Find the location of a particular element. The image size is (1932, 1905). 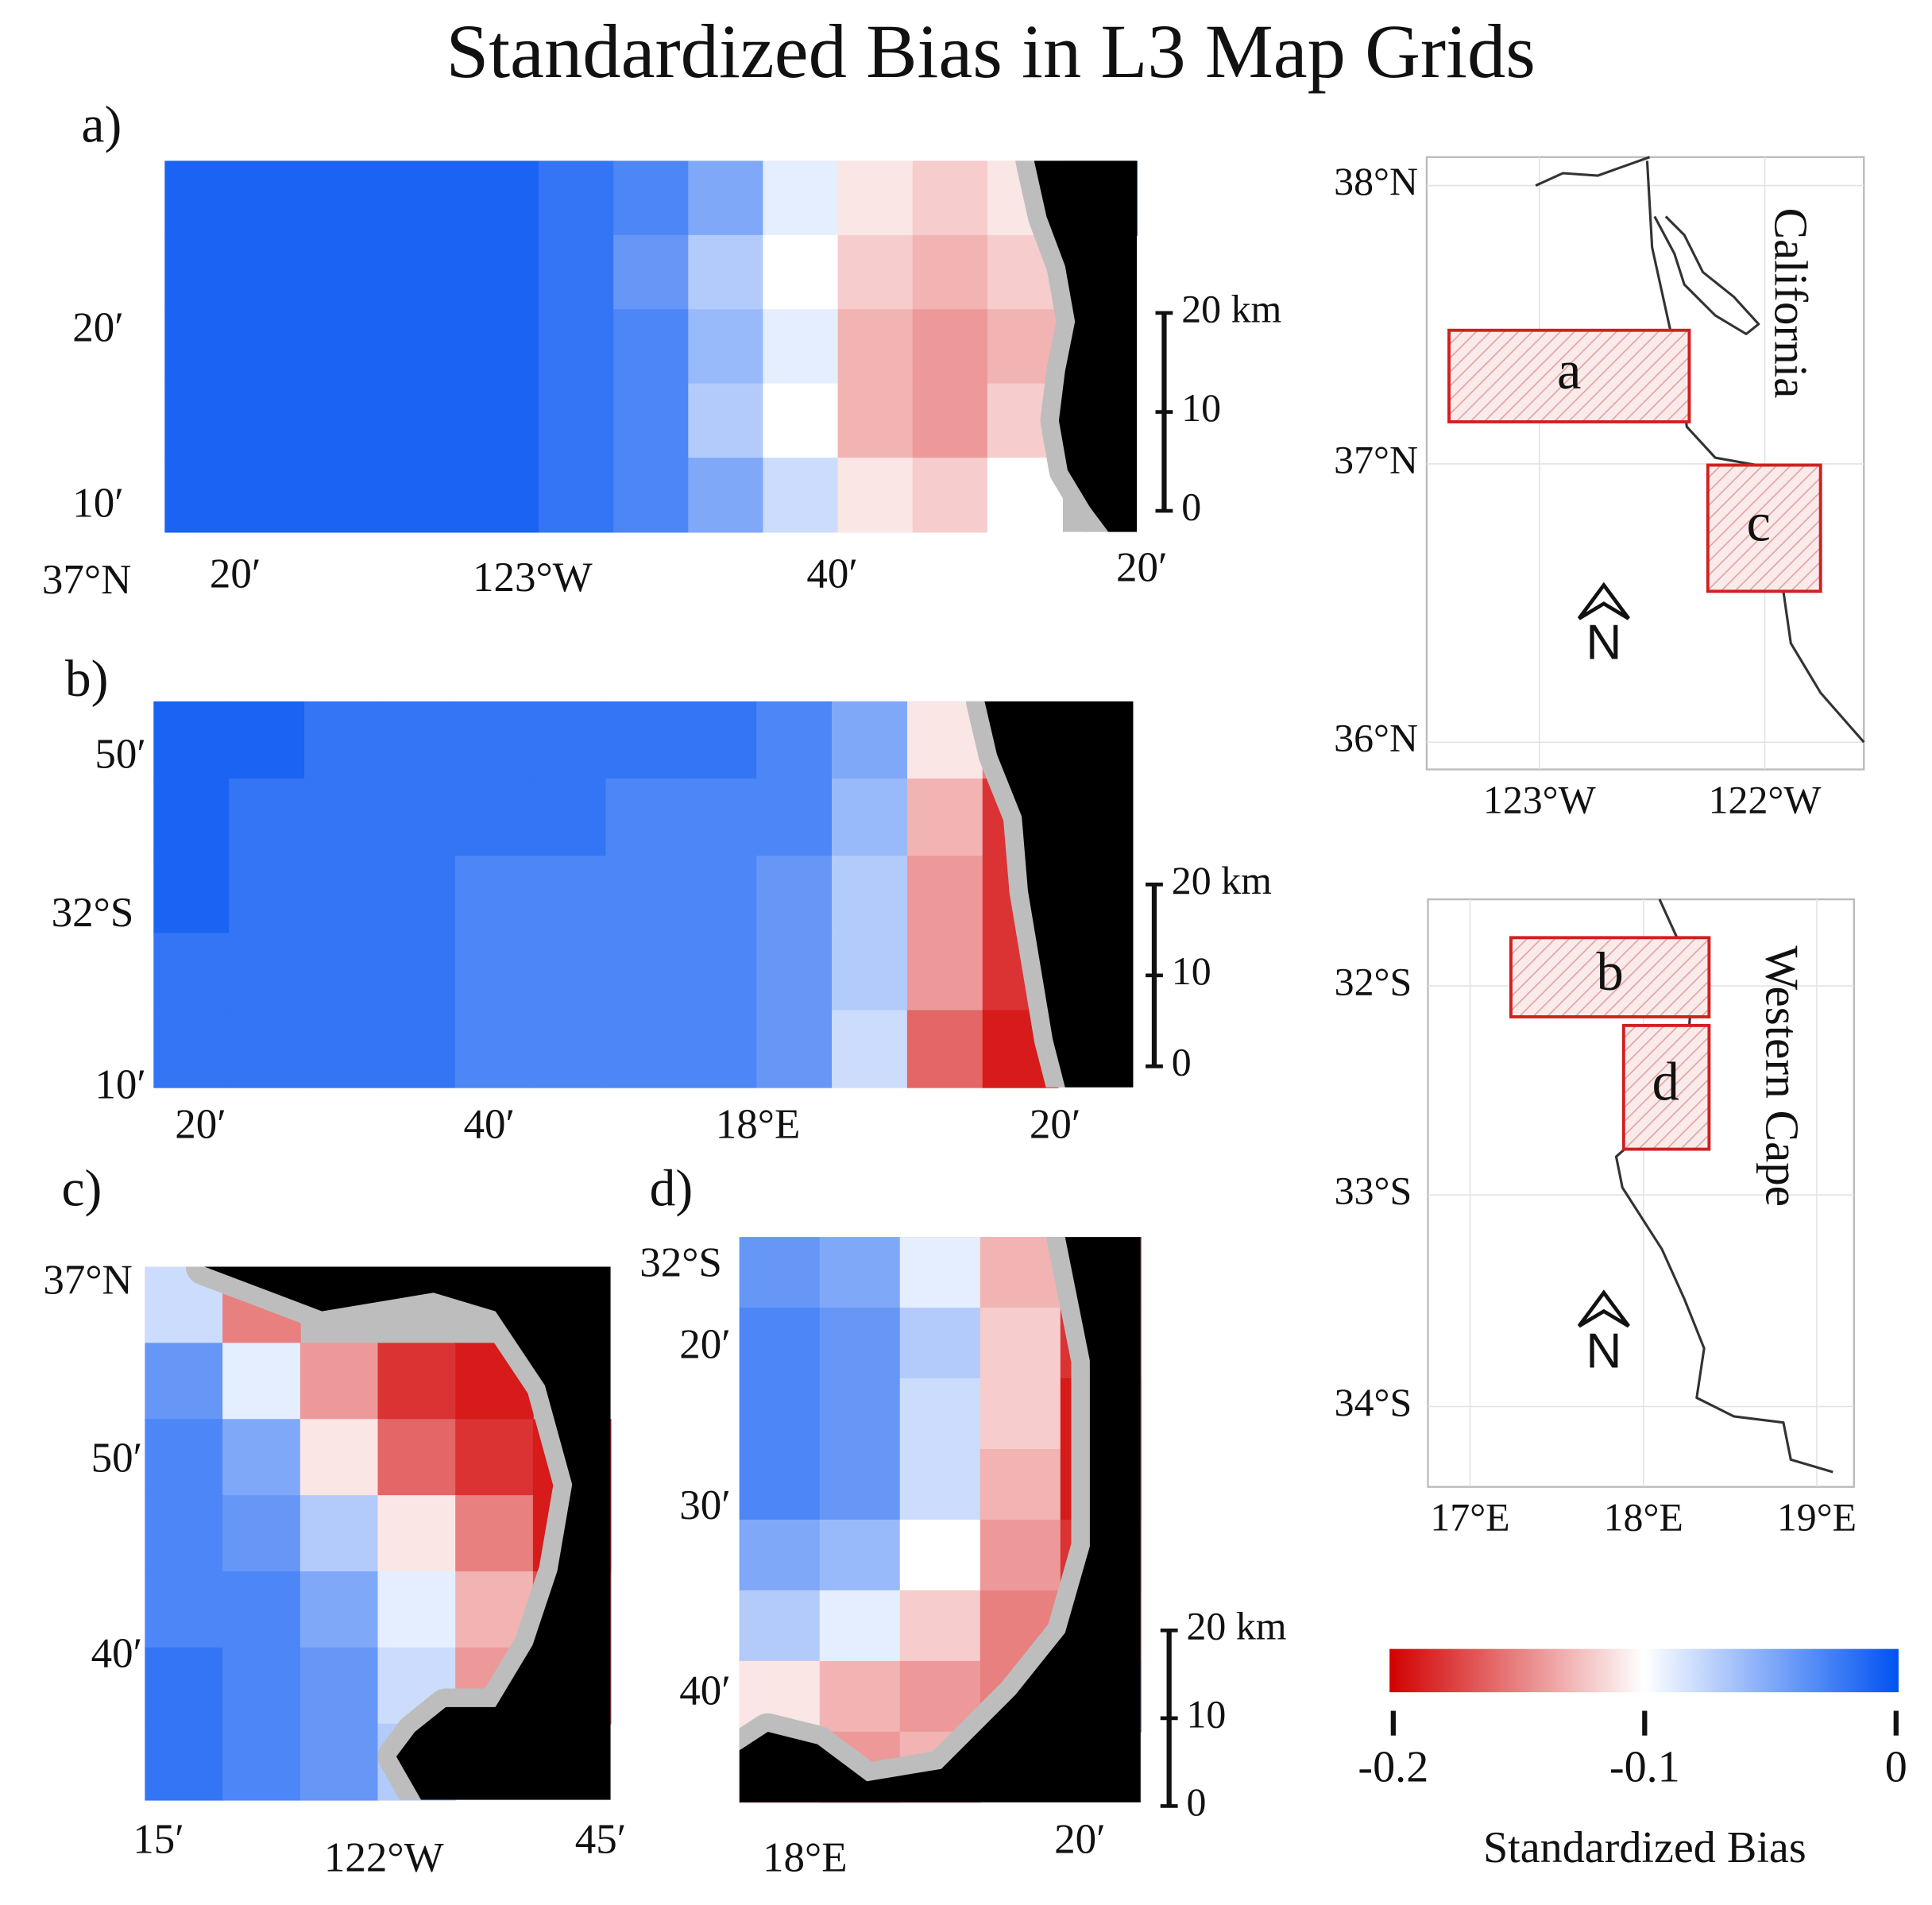

inset-map-western-cape is located at coordinates (1641, 1193).